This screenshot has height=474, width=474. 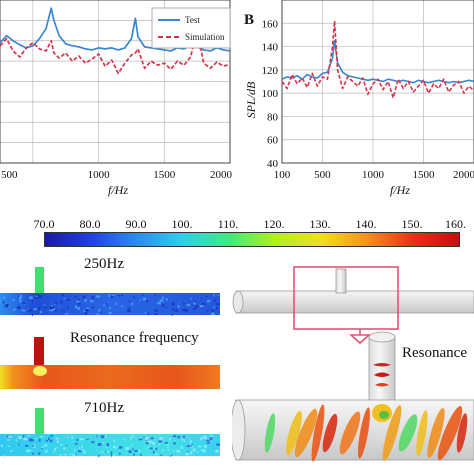 I want to click on colorbar-tick-label: 80.0, so click(x=90, y=224).